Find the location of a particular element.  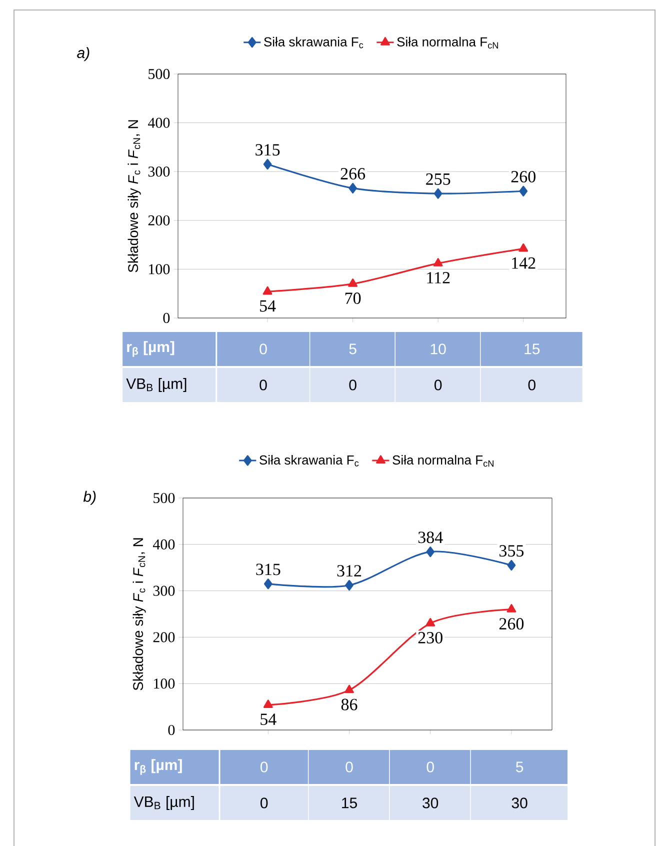

data-label: 70 is located at coordinates (353, 298).